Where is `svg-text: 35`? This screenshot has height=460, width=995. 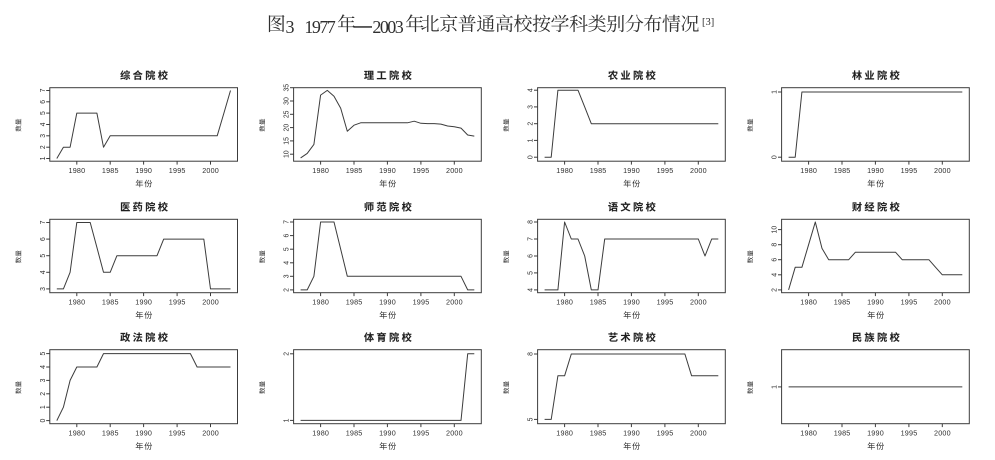
svg-text: 35 is located at coordinates (287, 88).